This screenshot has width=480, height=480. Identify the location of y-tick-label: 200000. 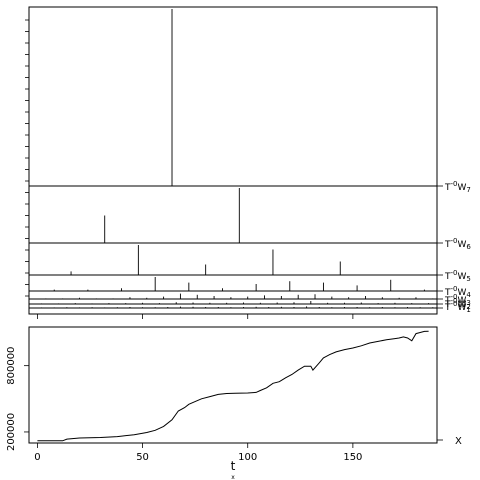
(11, 432).